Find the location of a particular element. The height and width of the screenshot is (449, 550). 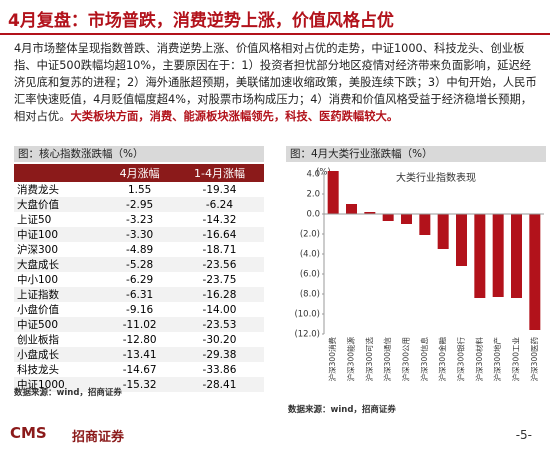

table-cell: -16.28 is located at coordinates (219, 294).